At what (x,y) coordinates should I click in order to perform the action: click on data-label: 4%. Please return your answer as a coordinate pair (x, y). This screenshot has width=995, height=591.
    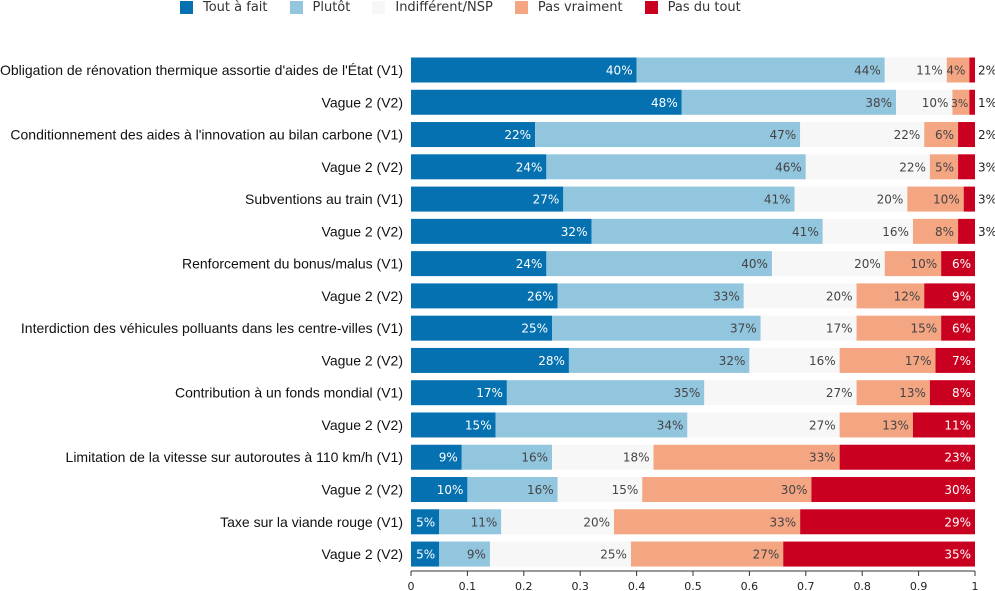
    Looking at the image, I should click on (955, 71).